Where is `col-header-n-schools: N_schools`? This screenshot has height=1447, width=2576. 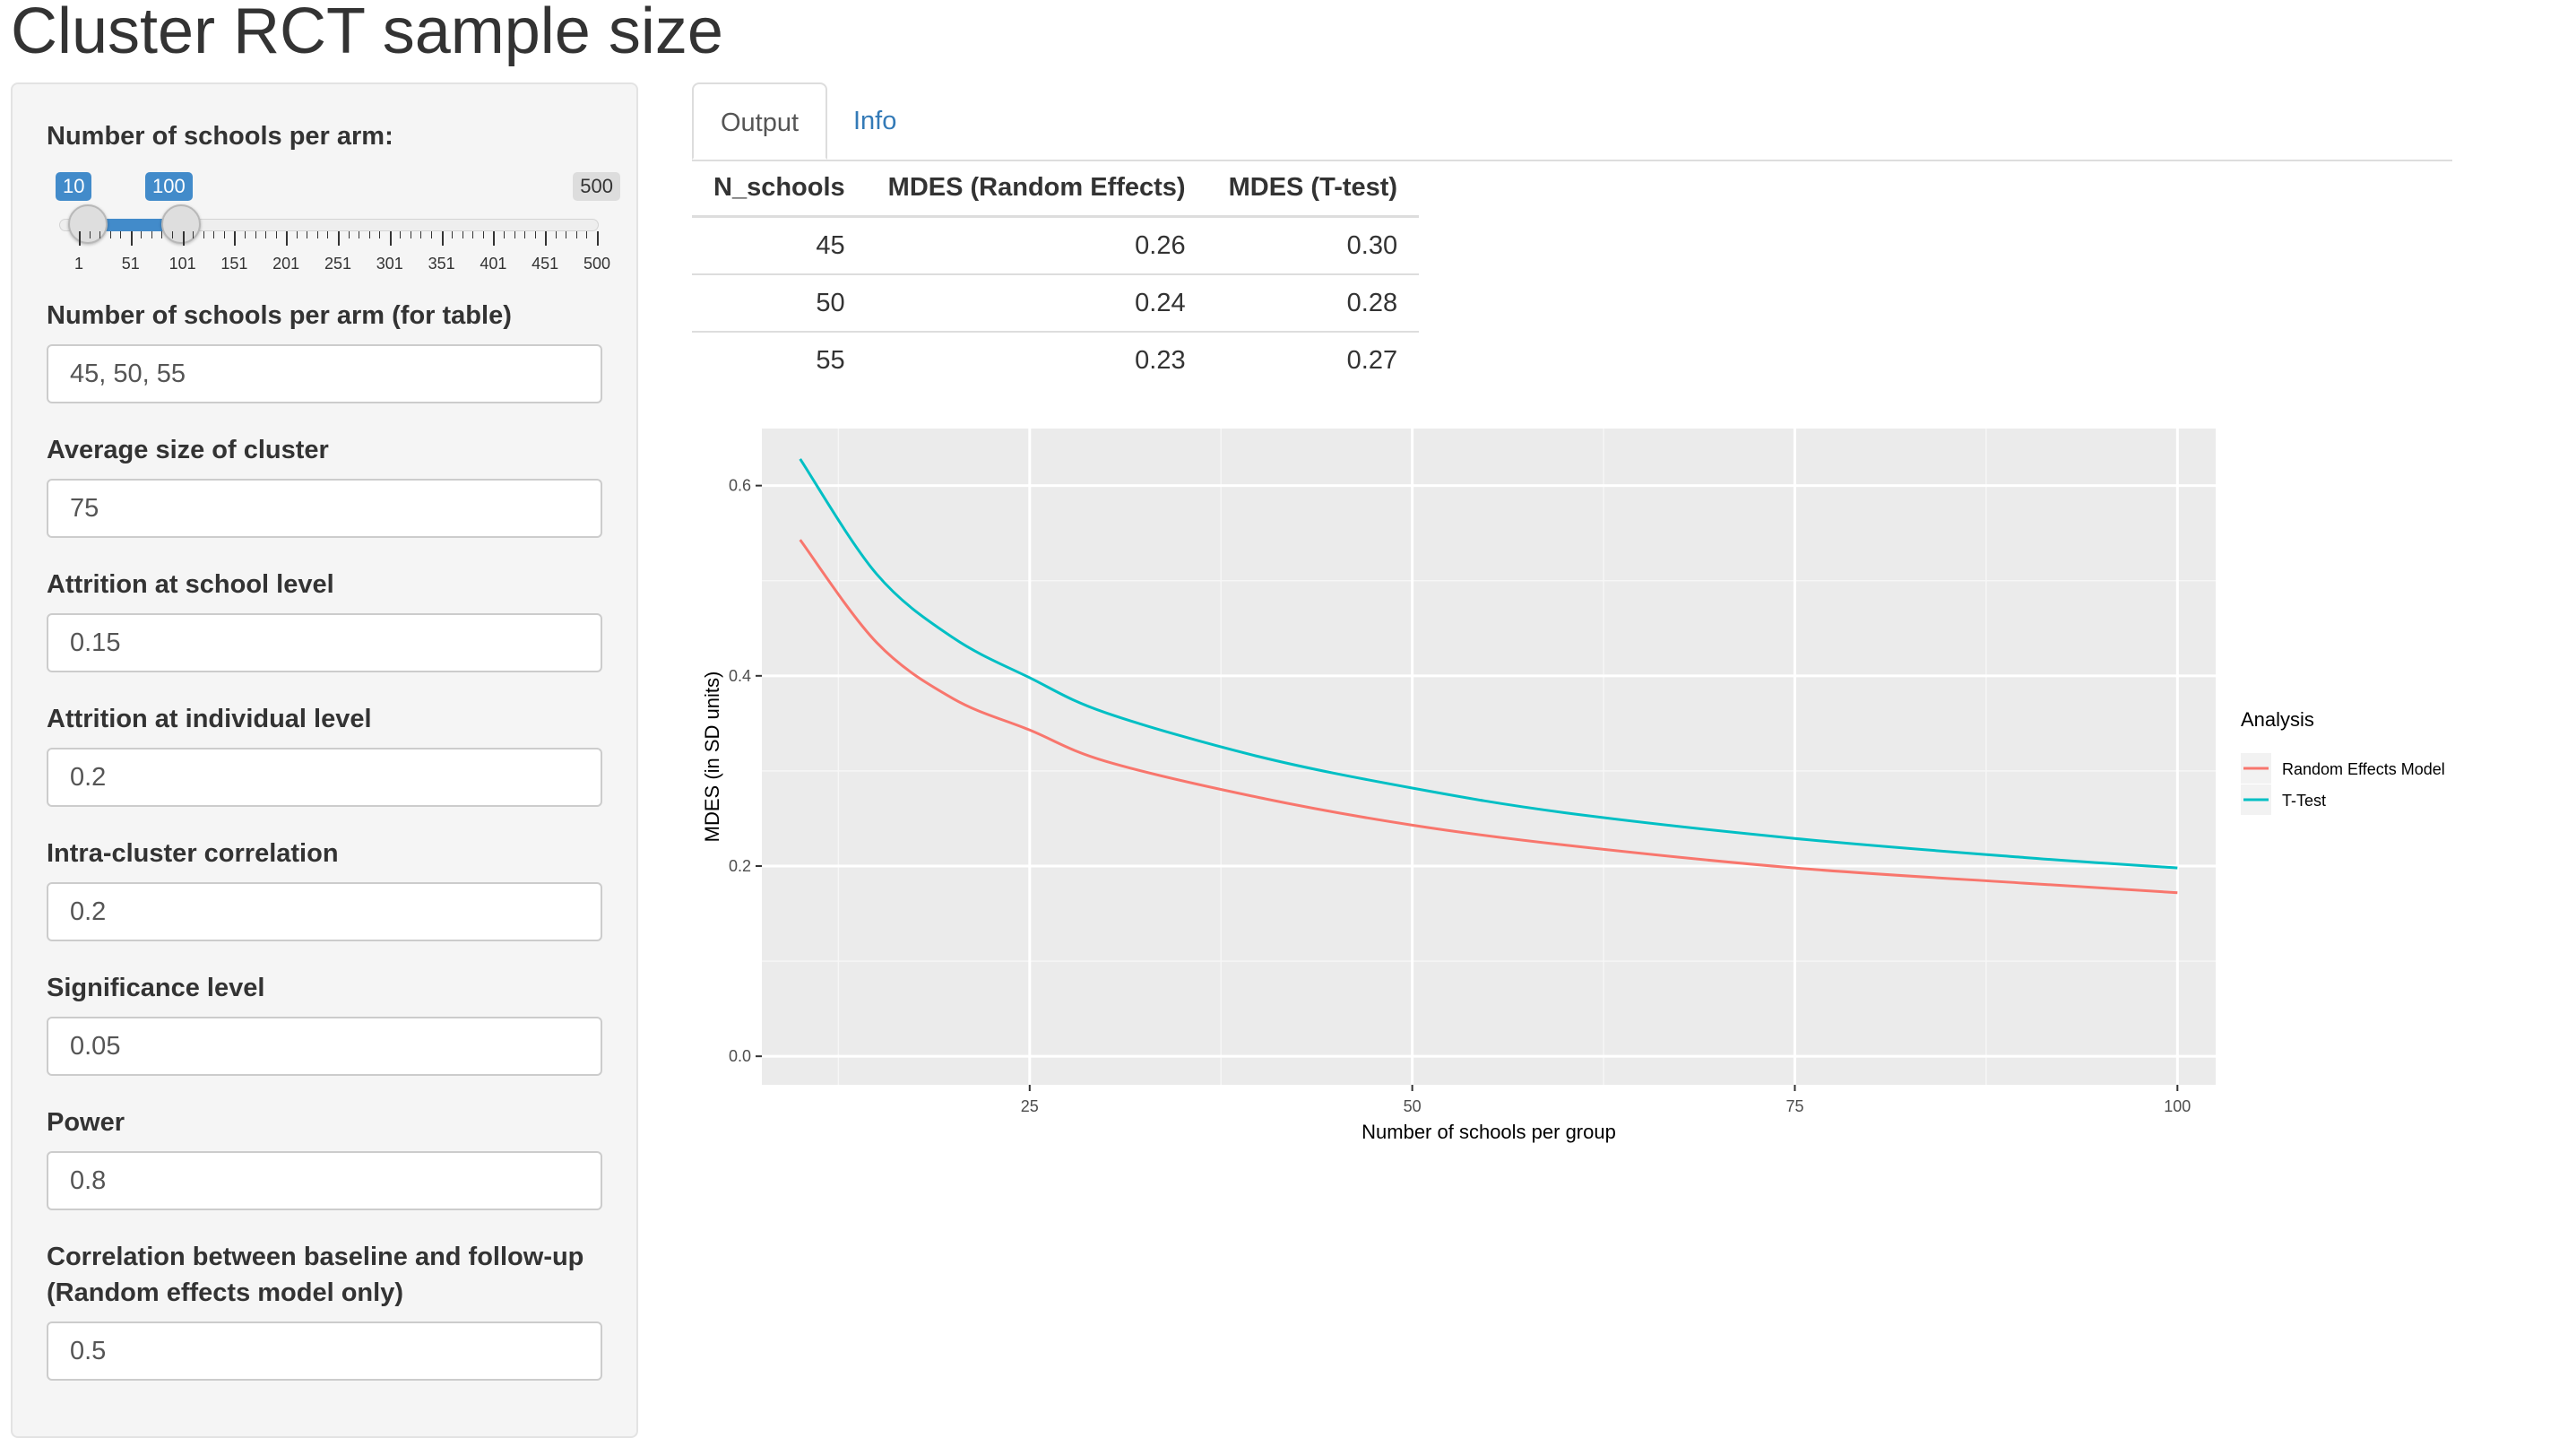
col-header-n-schools: N_schools is located at coordinates (779, 189).